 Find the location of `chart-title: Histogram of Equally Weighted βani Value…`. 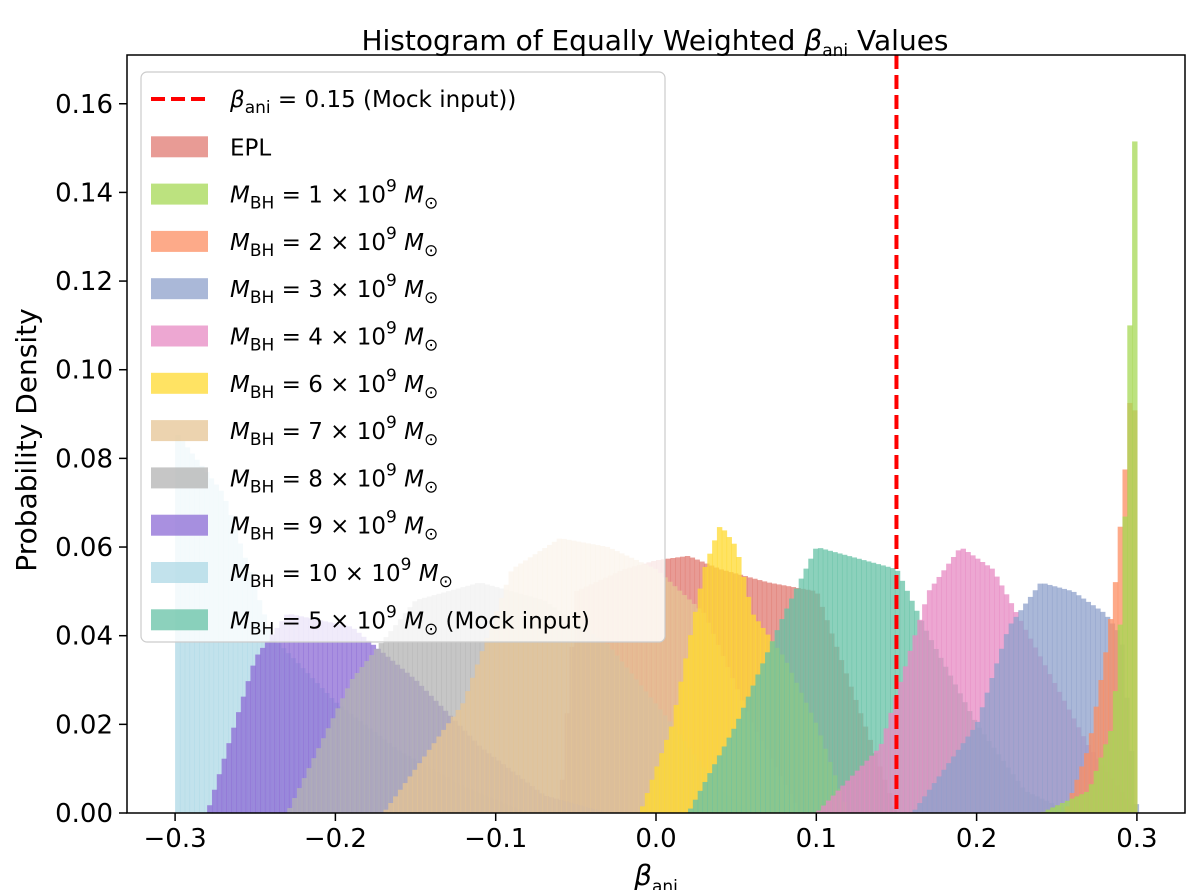

chart-title: Histogram of Equally Weighted βani Value… is located at coordinates (654, 42).